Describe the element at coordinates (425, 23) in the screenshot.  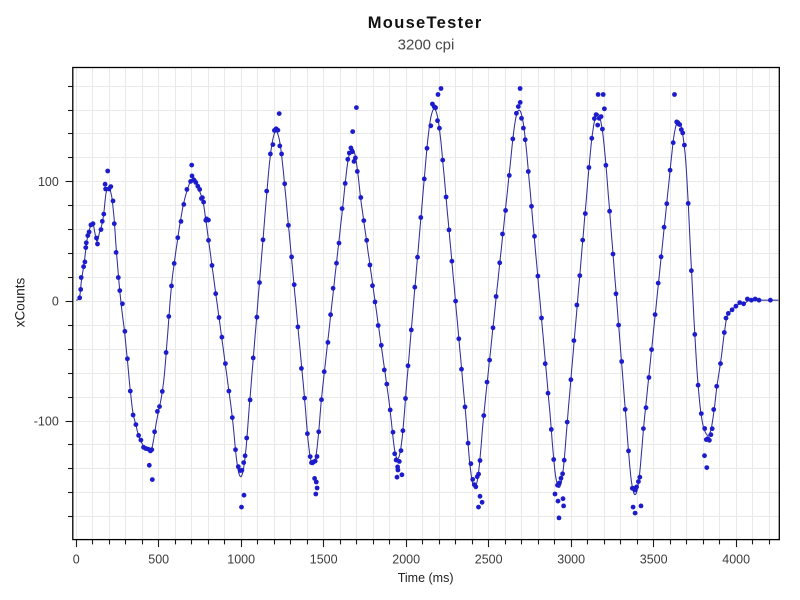
I see `svg-text: MouseTester` at that location.